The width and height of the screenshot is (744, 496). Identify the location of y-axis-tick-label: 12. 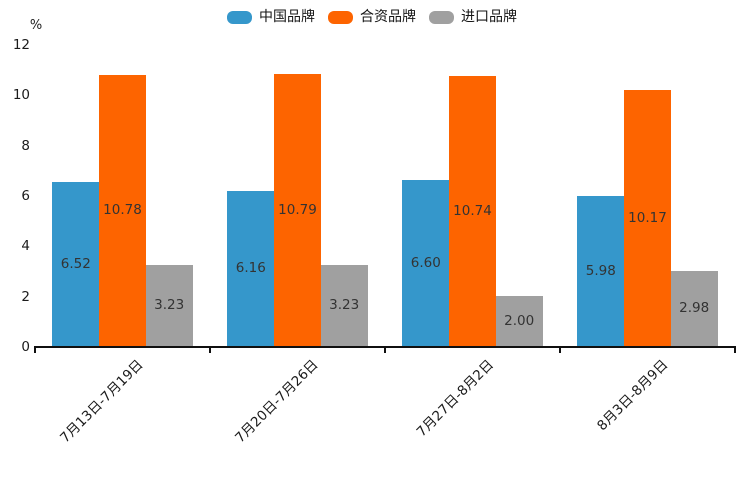
(21, 45).